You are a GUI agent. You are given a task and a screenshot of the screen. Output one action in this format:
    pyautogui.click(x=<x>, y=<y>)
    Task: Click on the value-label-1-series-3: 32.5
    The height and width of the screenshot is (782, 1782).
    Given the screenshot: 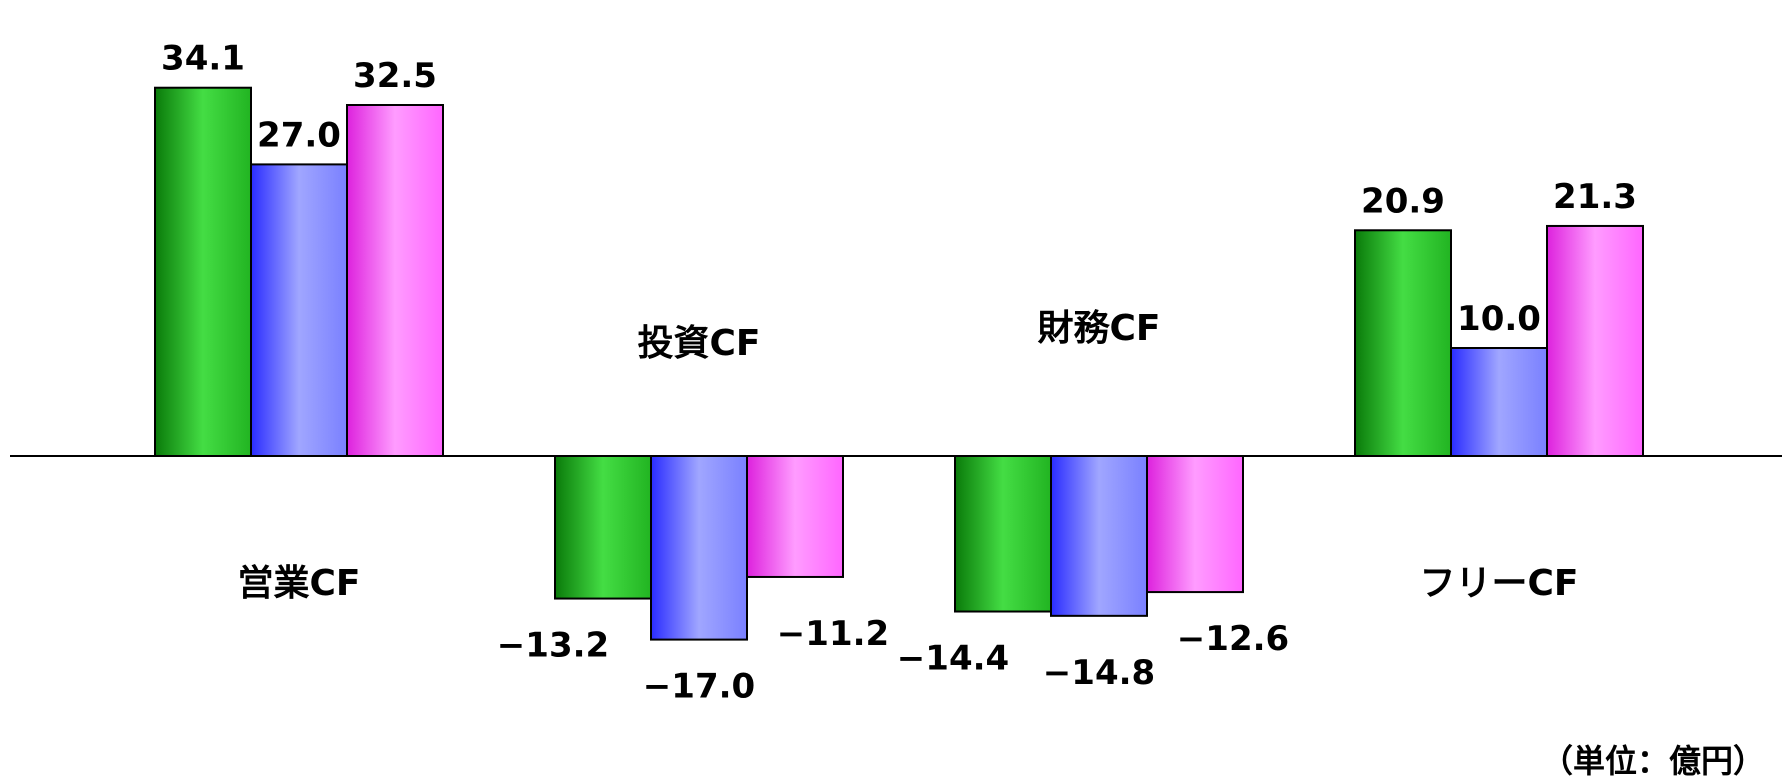 What is the action you would take?
    pyautogui.click(x=395, y=76)
    